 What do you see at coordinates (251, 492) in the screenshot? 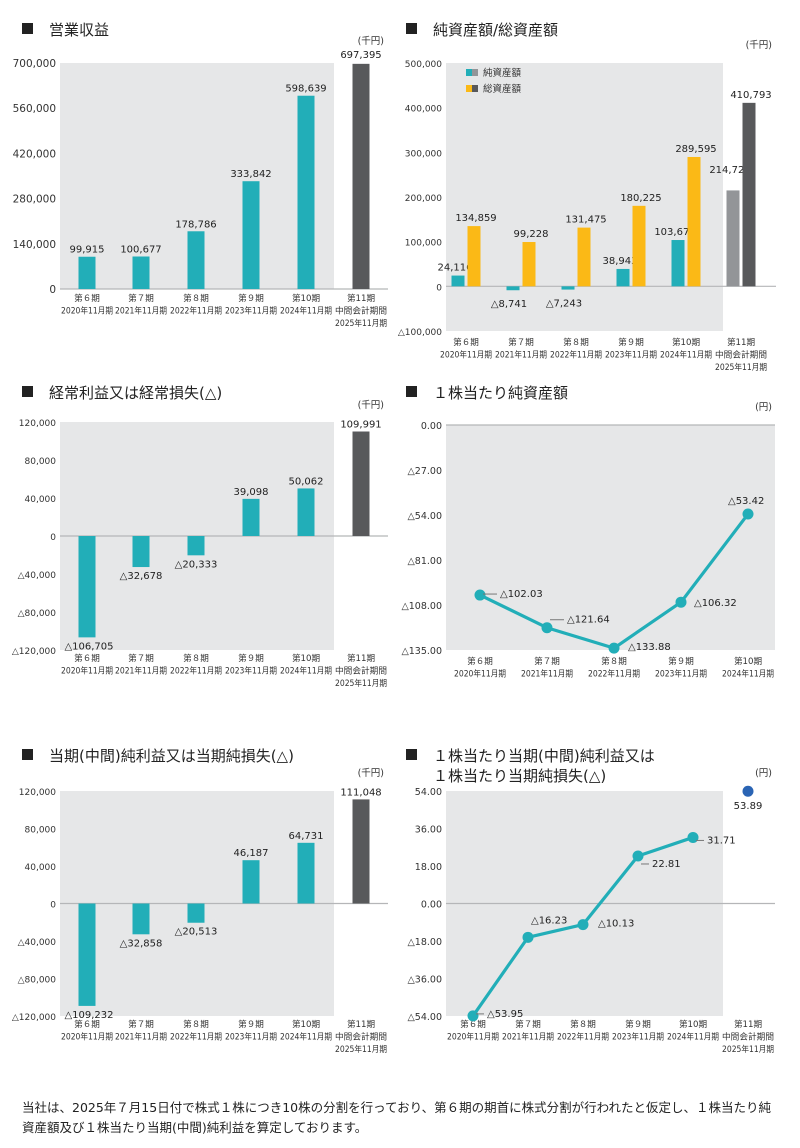
I see `bar-value-label: 39,098` at bounding box center [251, 492].